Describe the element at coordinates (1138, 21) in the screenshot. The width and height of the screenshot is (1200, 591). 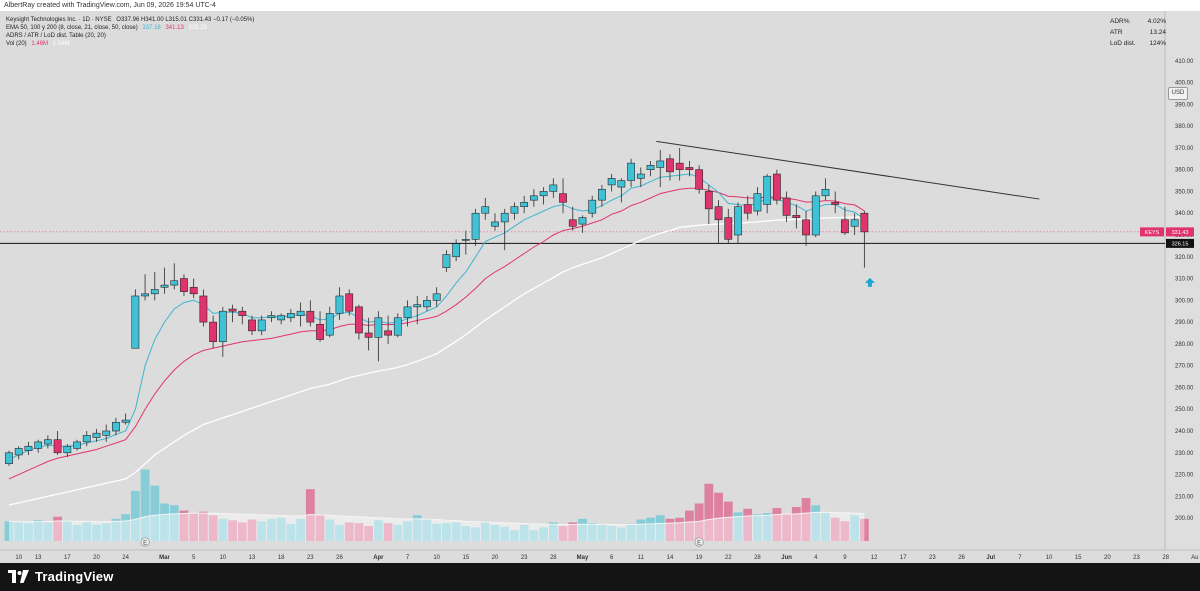
I see `stats-row-adr: ADR% 4.02%` at that location.